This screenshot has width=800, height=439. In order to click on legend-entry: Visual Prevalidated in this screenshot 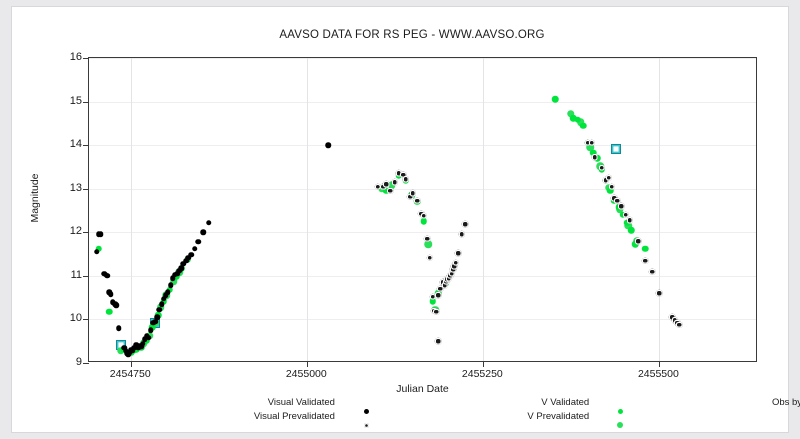, I will do `click(255, 419)`.